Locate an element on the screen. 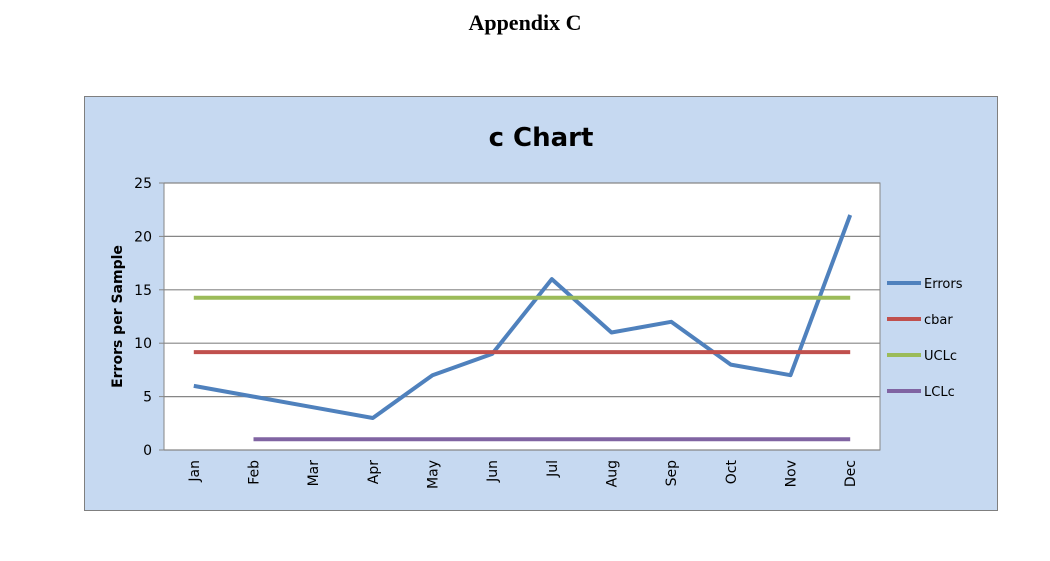 This screenshot has width=1050, height=561. x-tick-label: Apr is located at coordinates (374, 472).